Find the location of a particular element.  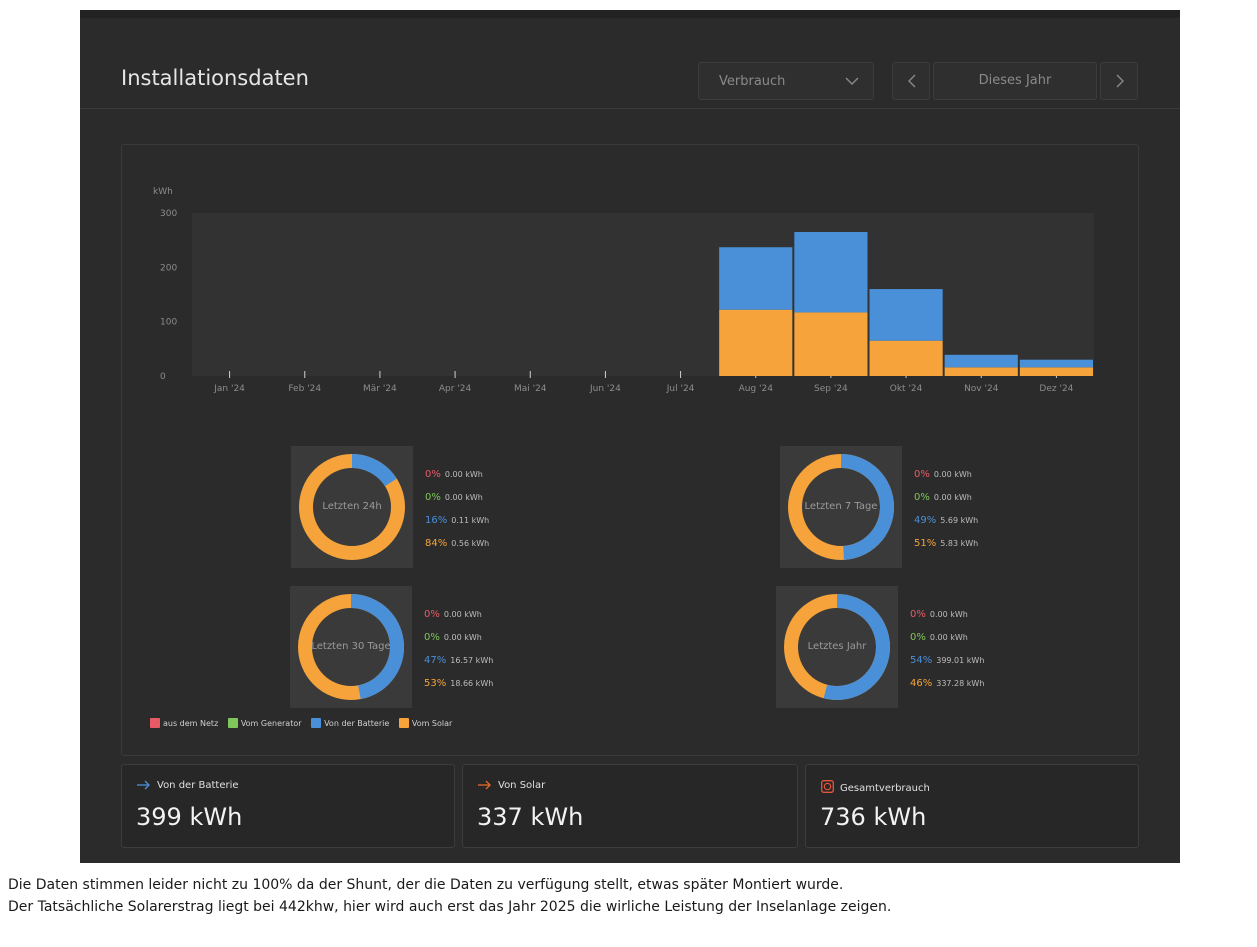

arrow-right-icon is located at coordinates (143, 785).